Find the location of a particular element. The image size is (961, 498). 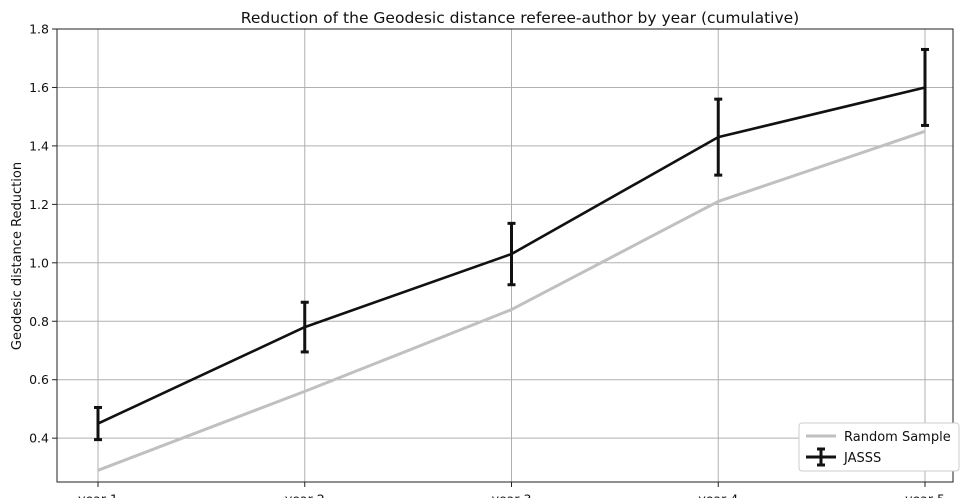

y-tick-label: 0.6 is located at coordinates (39, 379).